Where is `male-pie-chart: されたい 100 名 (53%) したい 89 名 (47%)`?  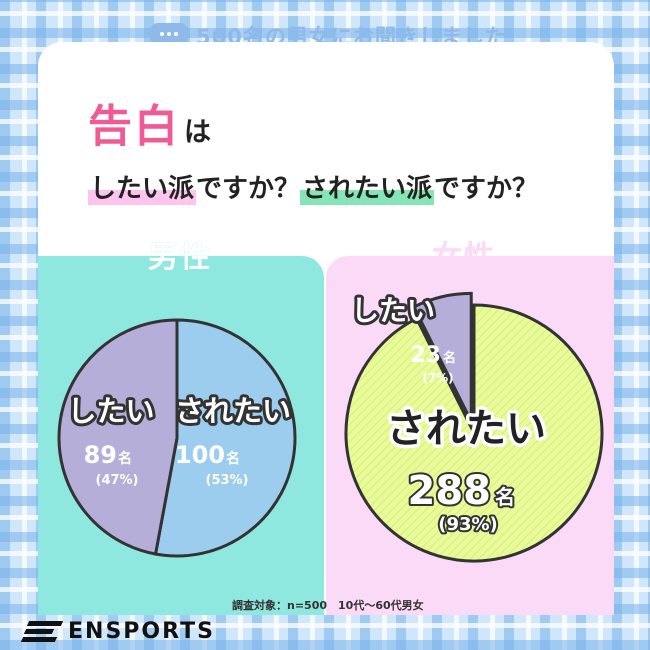 male-pie-chart: されたい 100 名 (53%) したい 89 名 (47%) is located at coordinates (177, 438).